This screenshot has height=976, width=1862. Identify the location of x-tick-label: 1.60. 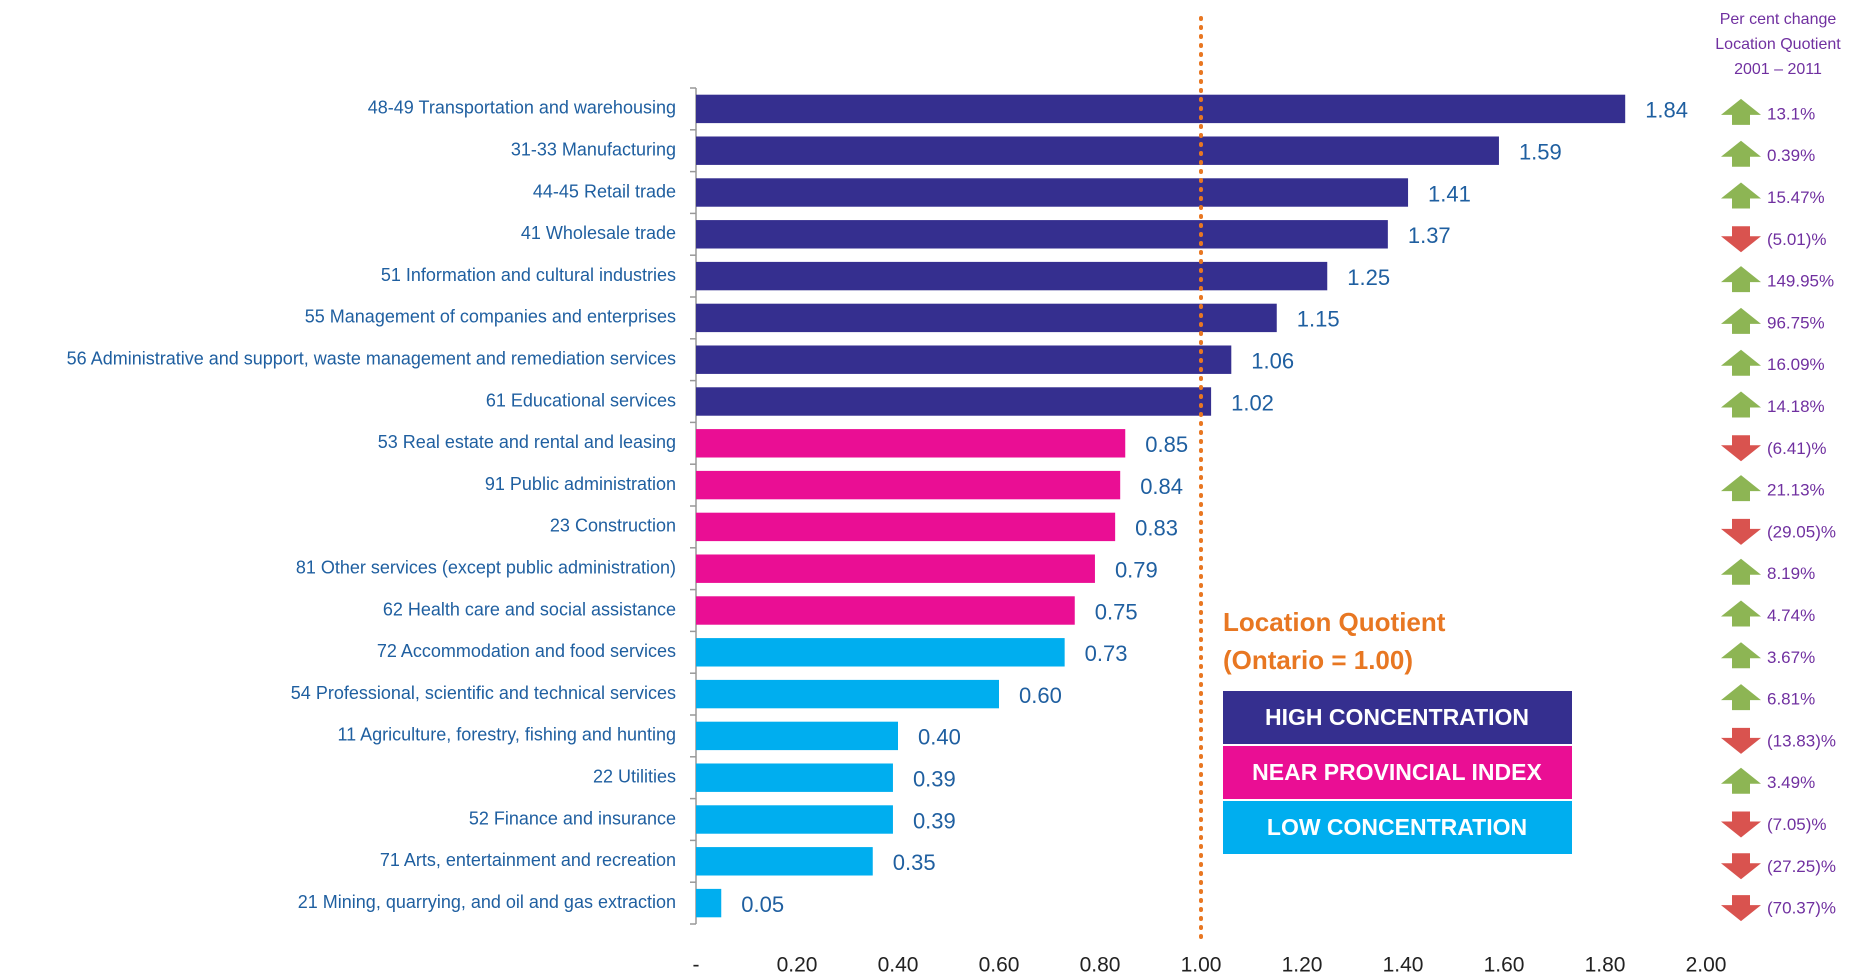
(1504, 965).